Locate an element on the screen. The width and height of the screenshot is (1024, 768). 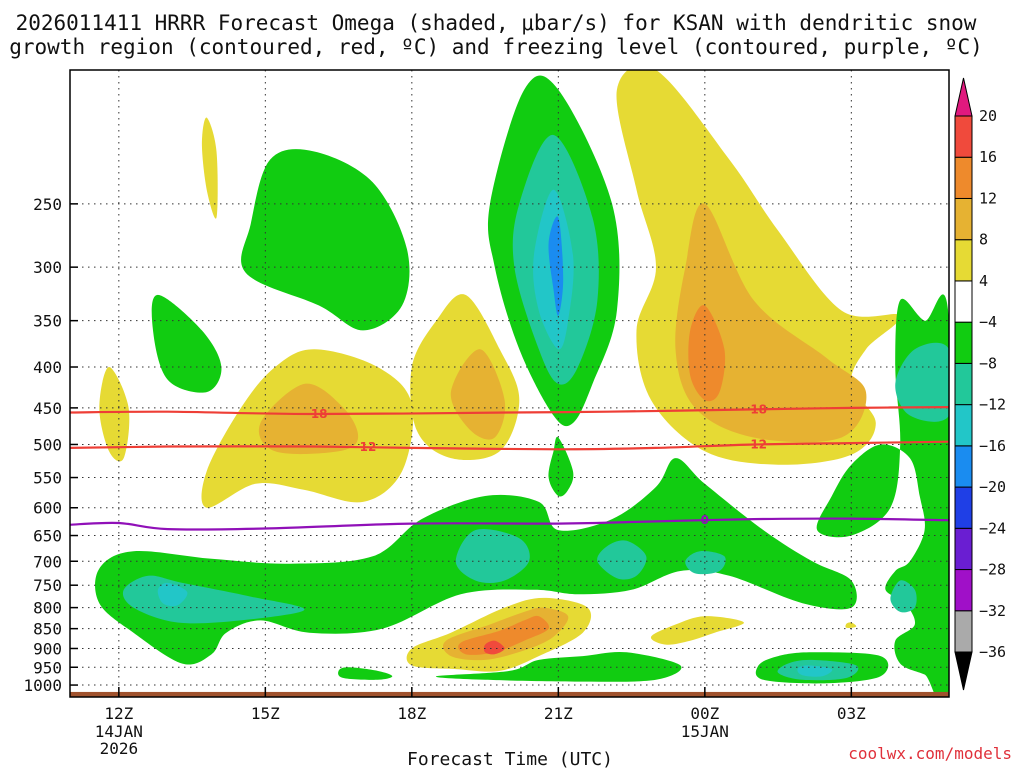
colorbar-label-12: −32 is located at coordinates (992, 611).